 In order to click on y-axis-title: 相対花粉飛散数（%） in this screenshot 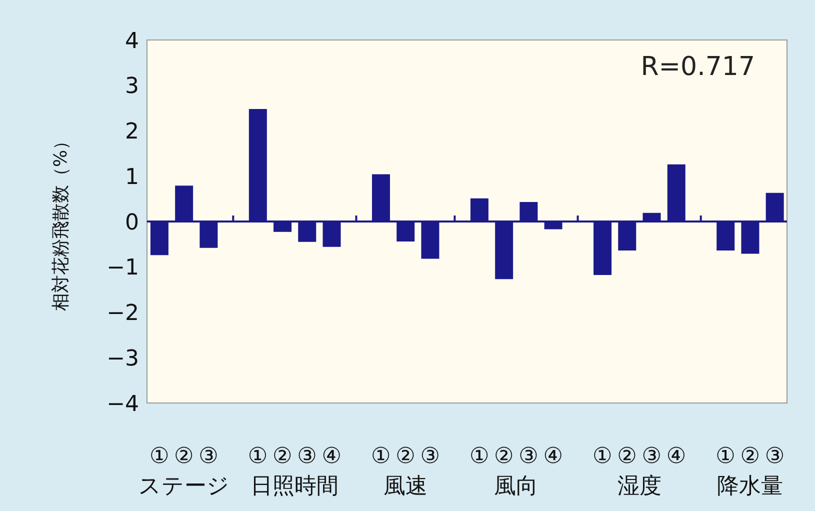, I will do `click(61, 222)`.